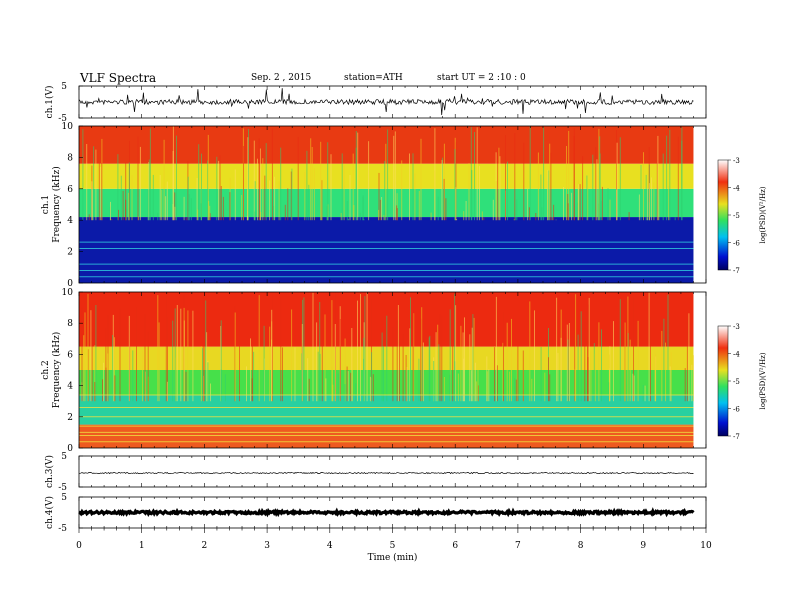 The height and width of the screenshot is (612, 792). Describe the element at coordinates (70, 158) in the screenshot. I see `y-tick-label: 8` at that location.